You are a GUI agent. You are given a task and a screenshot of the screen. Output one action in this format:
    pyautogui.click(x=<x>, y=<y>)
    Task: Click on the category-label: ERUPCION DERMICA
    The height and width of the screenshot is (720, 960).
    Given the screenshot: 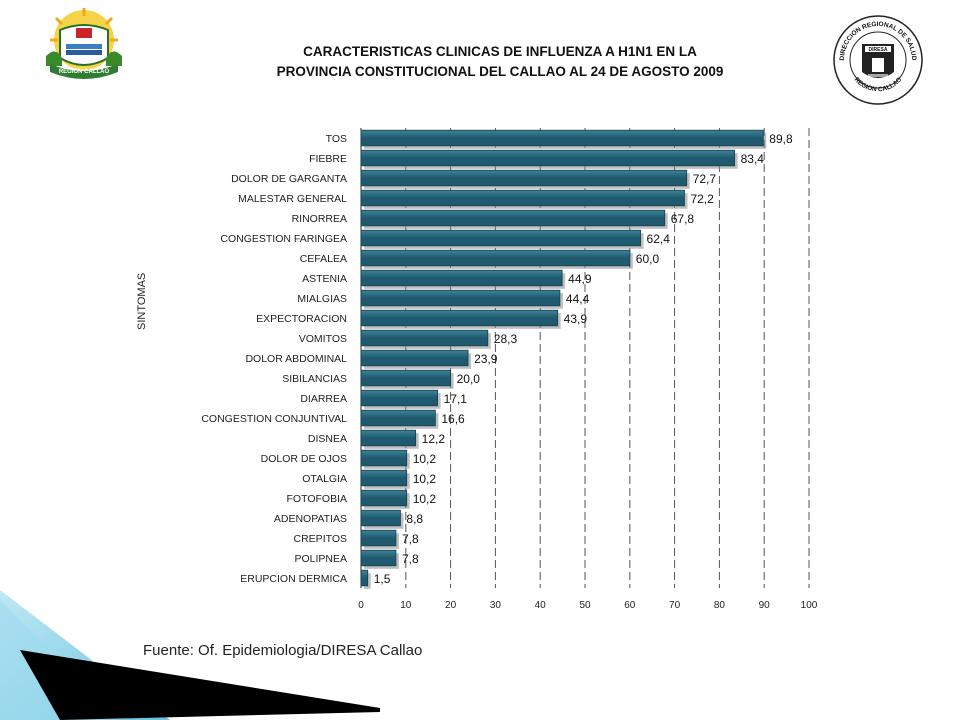 What is the action you would take?
    pyautogui.click(x=293, y=579)
    